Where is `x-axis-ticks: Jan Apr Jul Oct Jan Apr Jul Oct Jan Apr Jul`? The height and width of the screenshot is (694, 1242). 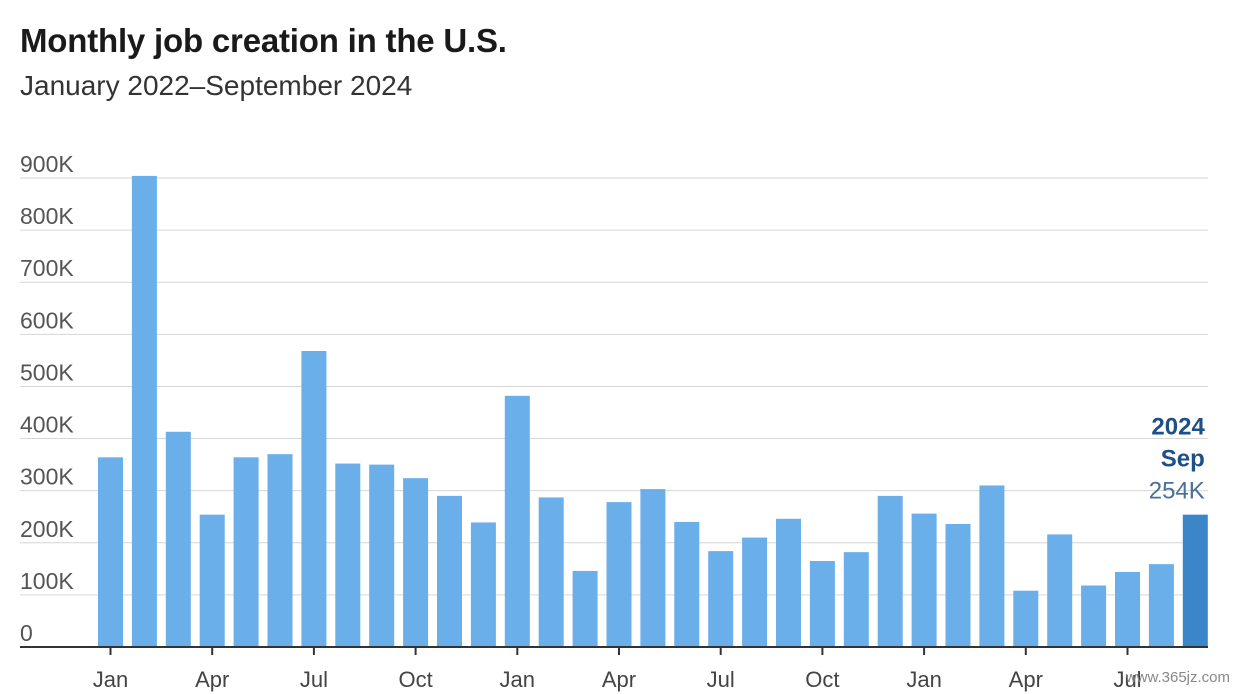
x-axis-ticks: Jan Apr Jul Oct Jan Apr Jul Oct Jan Apr Jul is located at coordinates (617, 669).